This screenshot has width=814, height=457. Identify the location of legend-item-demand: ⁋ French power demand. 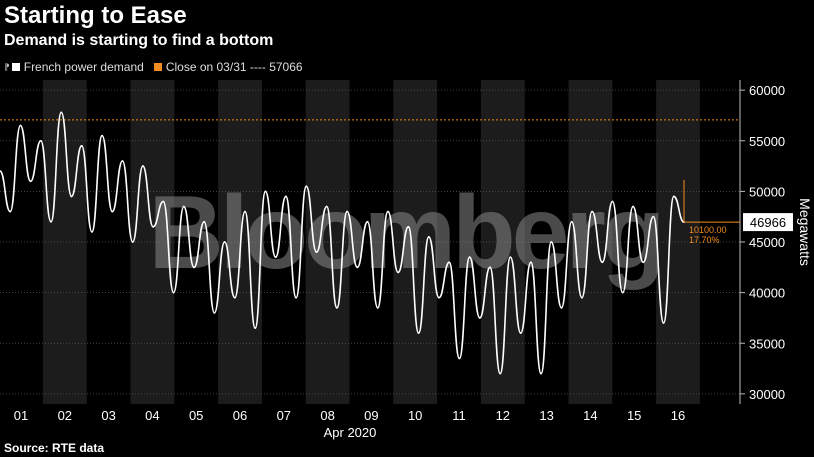
(74, 67).